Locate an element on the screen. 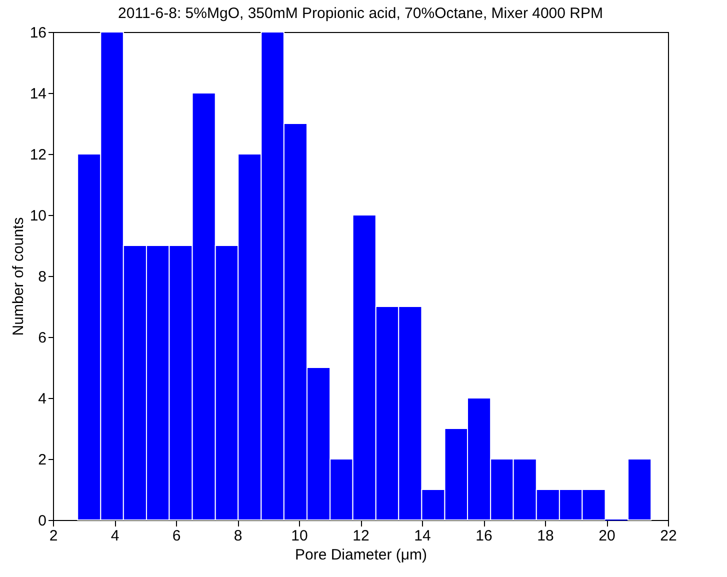 This screenshot has width=727, height=577. x-tick-label: 4 is located at coordinates (115, 536).